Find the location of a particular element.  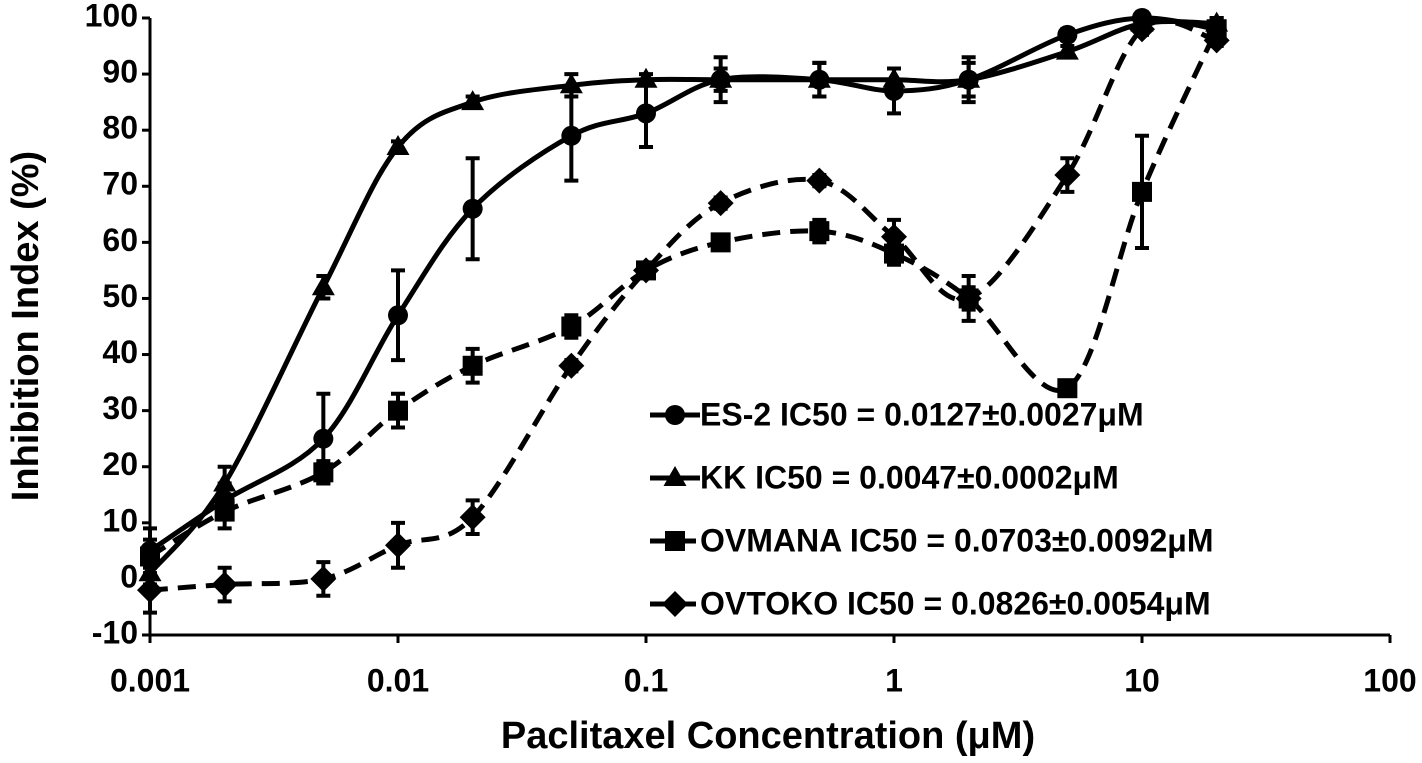

y-tick-label: 40 is located at coordinates (120, 352).